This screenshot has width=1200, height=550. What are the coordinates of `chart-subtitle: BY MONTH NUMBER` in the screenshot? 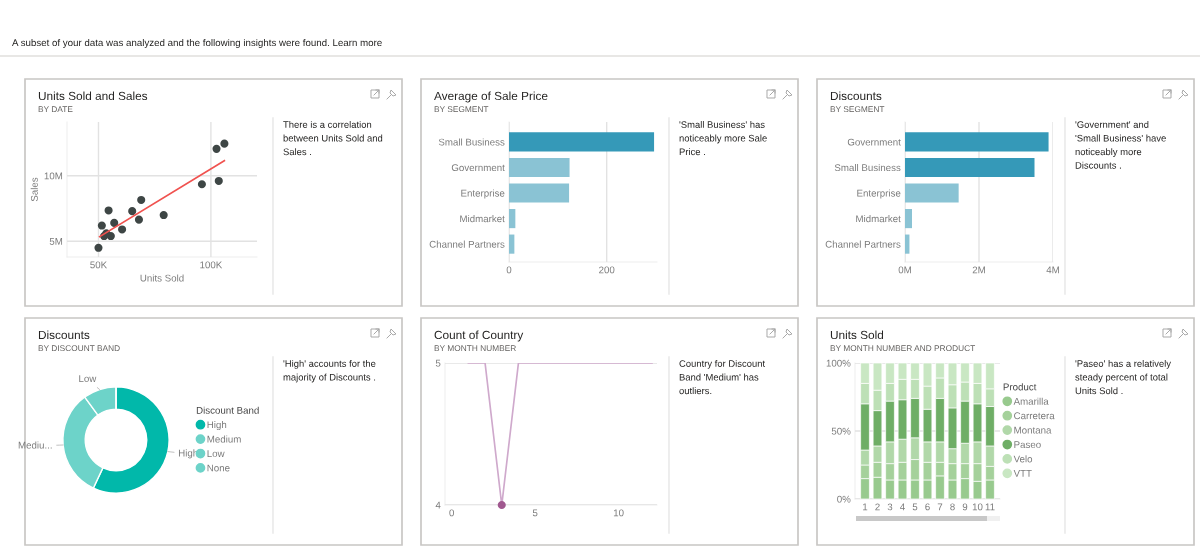 It's located at (475, 348).